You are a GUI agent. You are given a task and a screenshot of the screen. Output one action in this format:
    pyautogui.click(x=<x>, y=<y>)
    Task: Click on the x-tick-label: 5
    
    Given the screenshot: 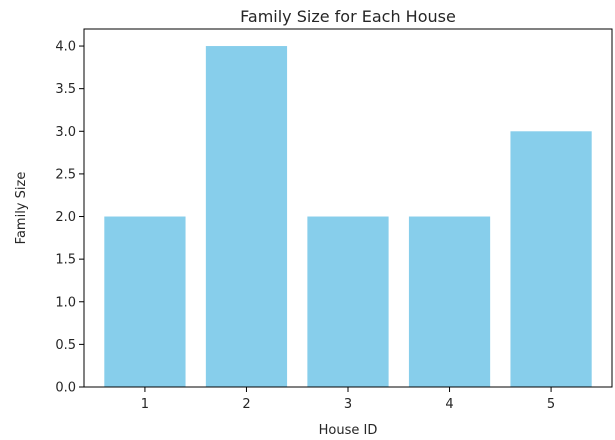 What is the action you would take?
    pyautogui.click(x=551, y=404)
    